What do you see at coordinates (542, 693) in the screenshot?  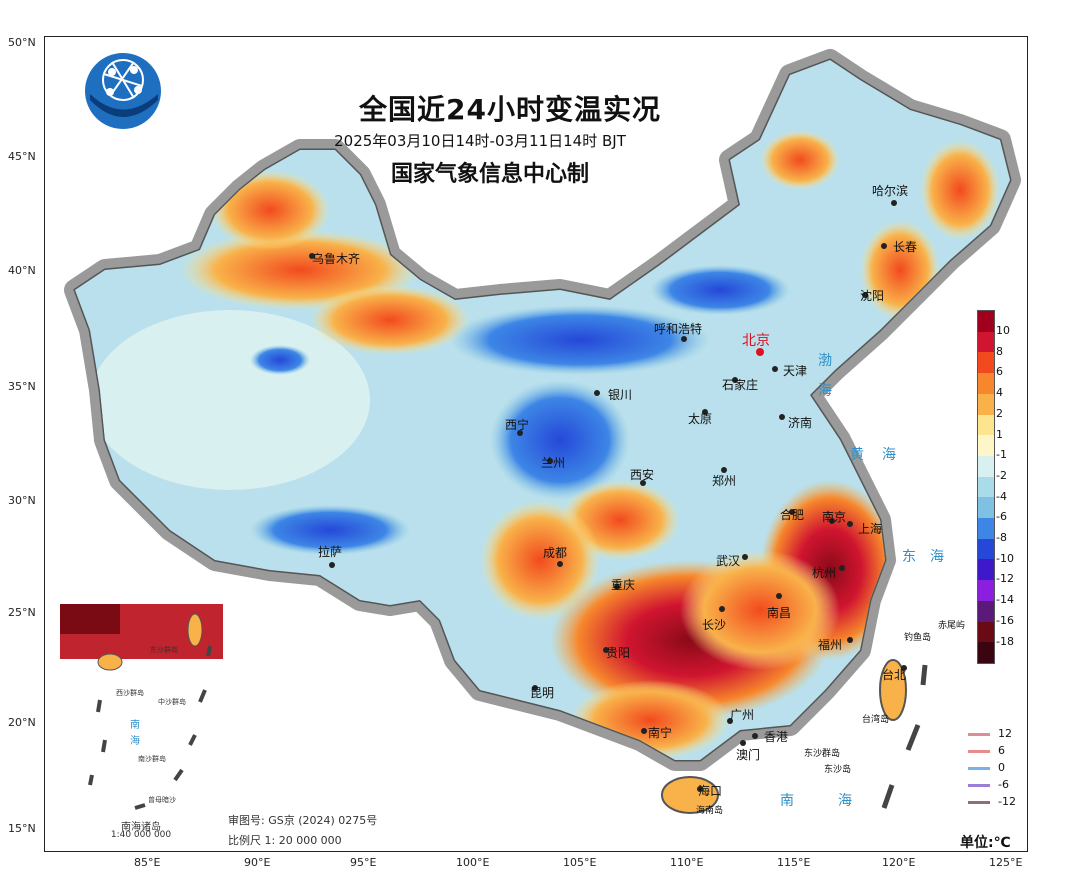 I see `city-label: 昆明` at bounding box center [542, 693].